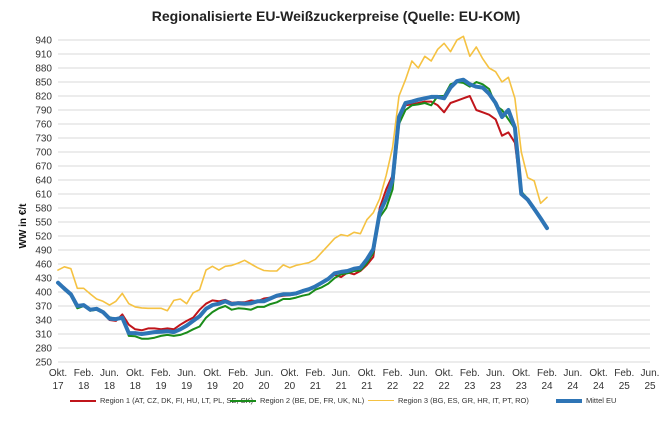 This screenshot has height=422, width=672. Describe the element at coordinates (43, 335) in the screenshot. I see `y-tick-label: 310` at that location.